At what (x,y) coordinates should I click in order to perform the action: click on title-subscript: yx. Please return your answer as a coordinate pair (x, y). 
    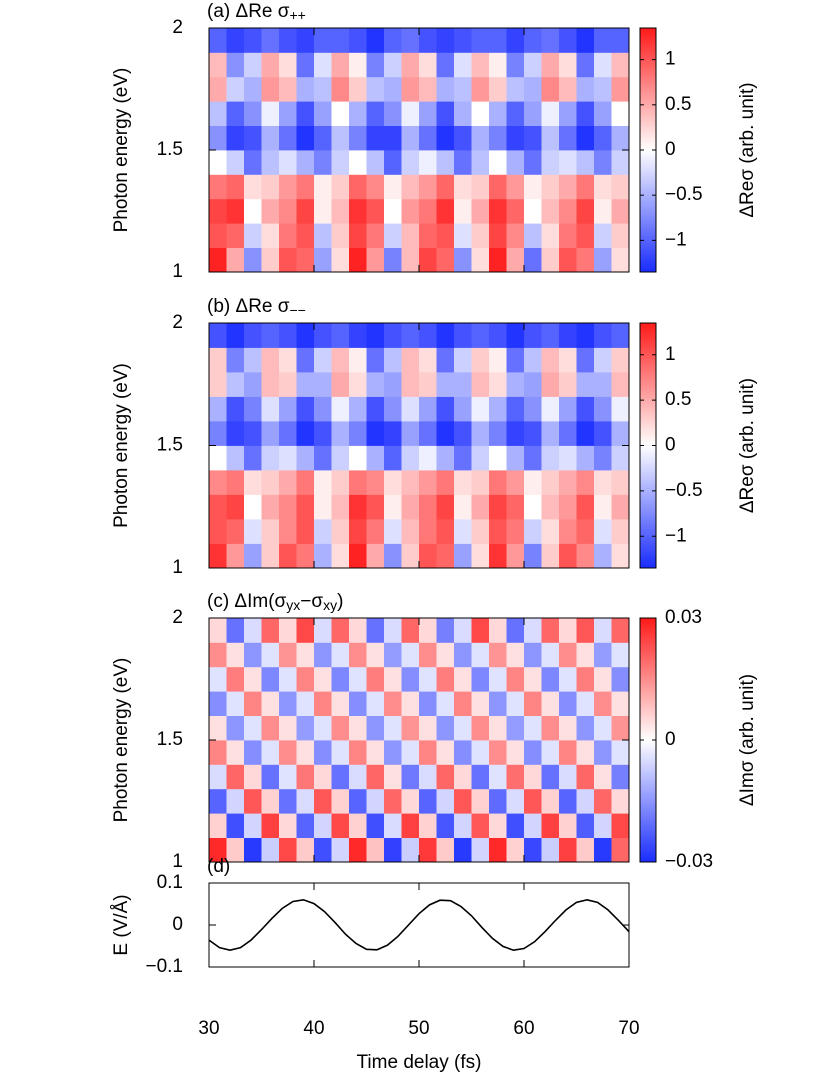
    Looking at the image, I should click on (293, 605).